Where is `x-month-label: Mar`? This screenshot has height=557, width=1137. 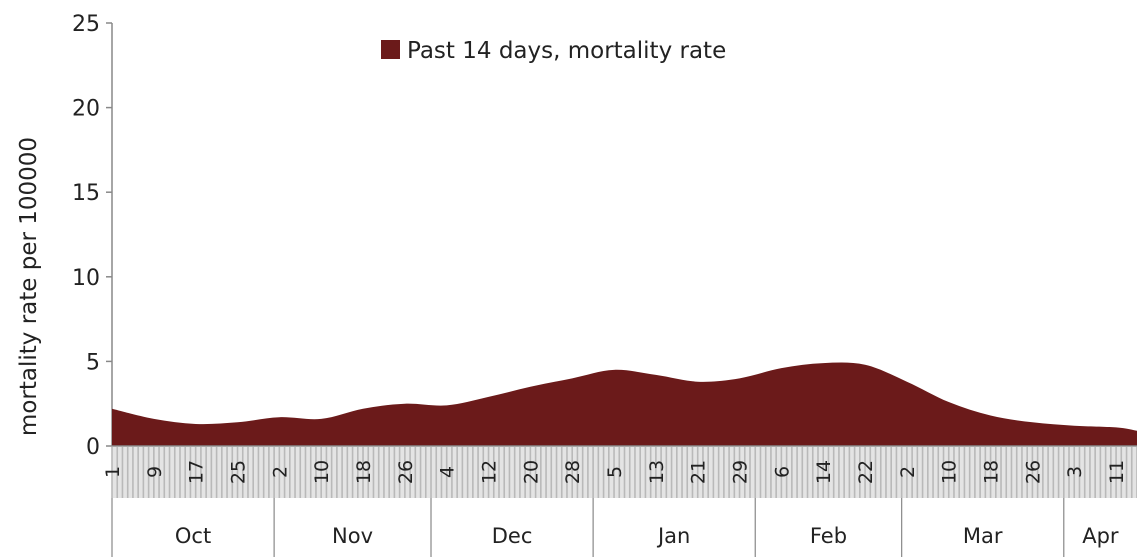 x-month-label: Mar is located at coordinates (983, 536).